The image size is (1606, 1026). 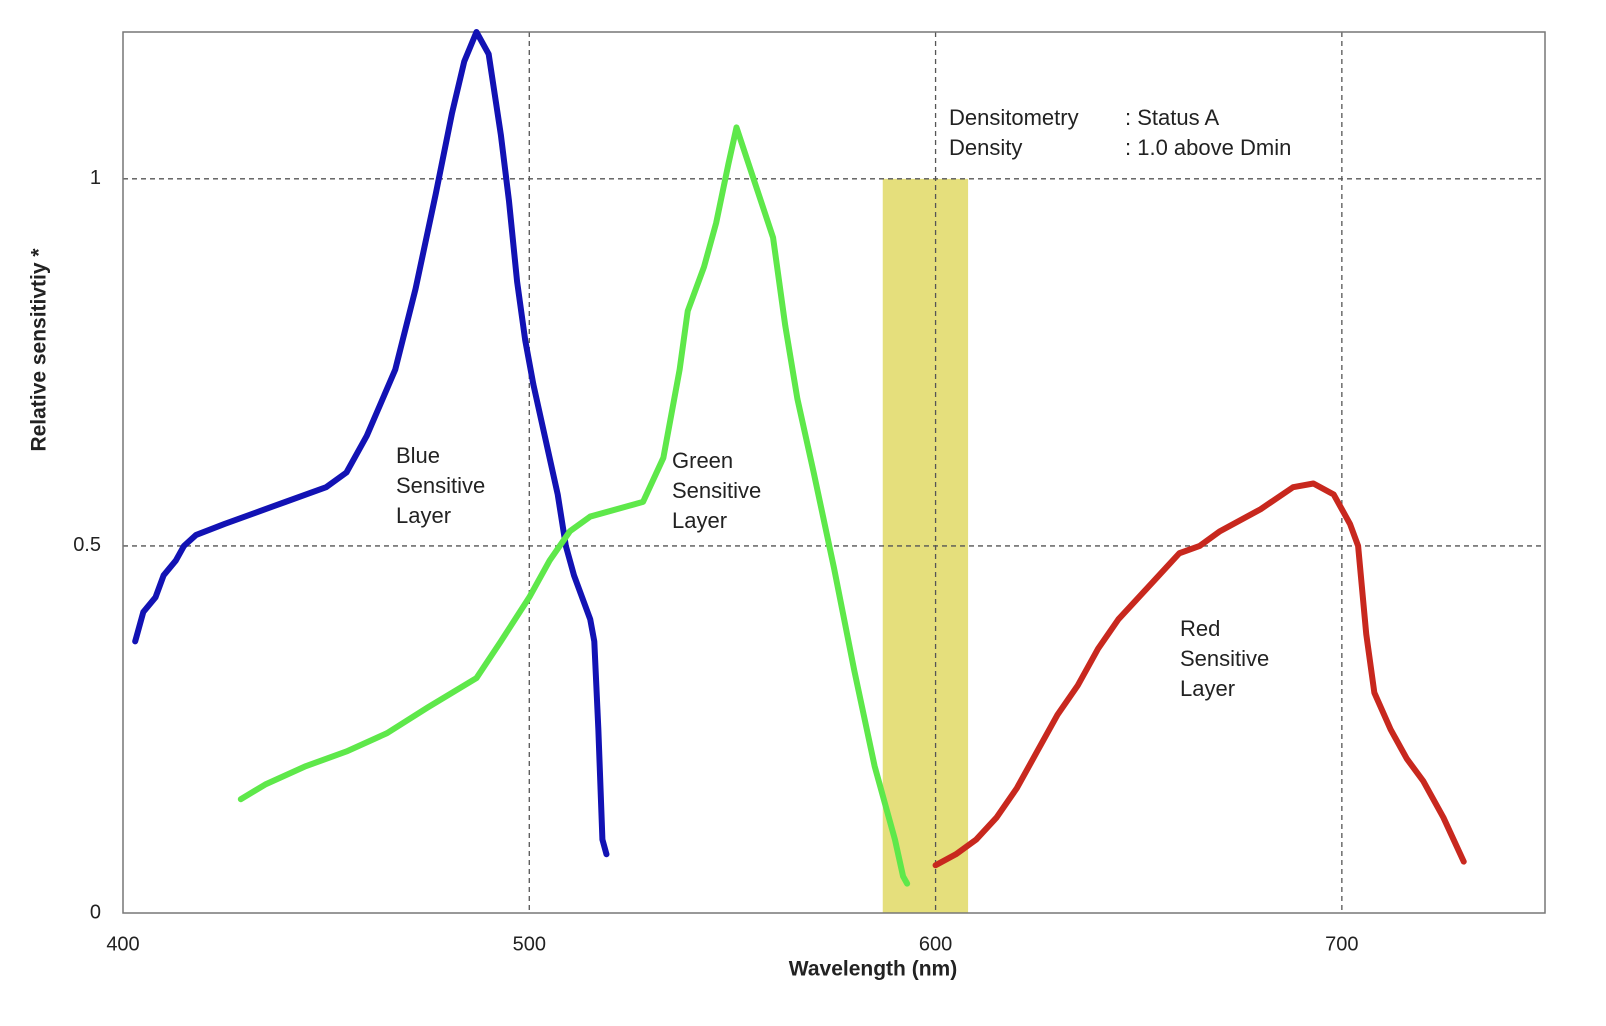 What do you see at coordinates (122, 944) in the screenshot?
I see `x-tick-label: 400` at bounding box center [122, 944].